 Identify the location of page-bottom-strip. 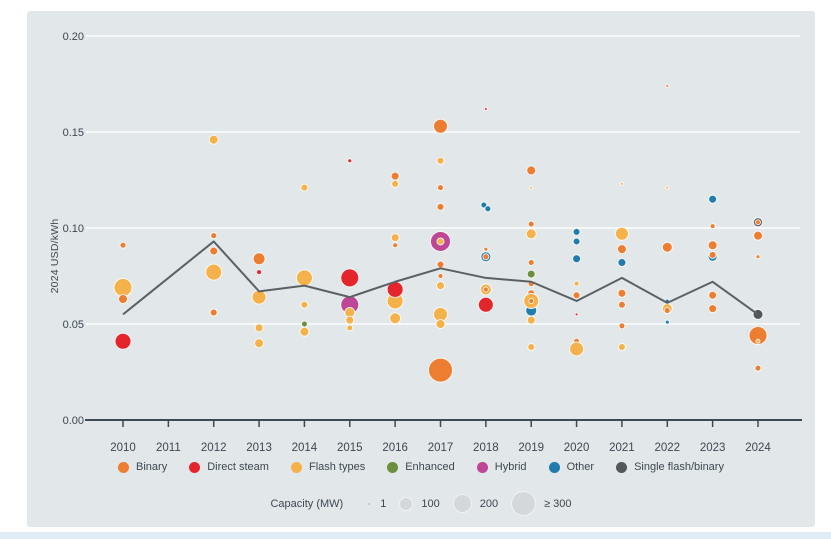
(415, 535).